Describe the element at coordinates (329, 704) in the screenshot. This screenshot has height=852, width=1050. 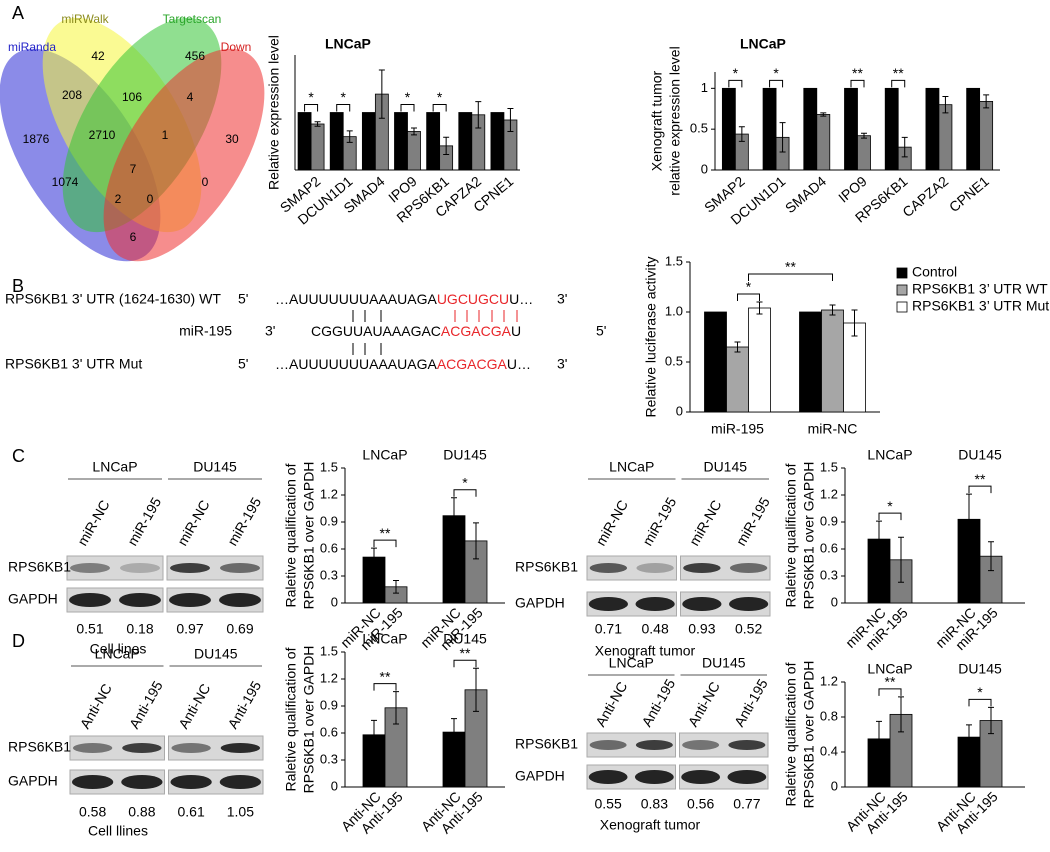
I see `y-tick-label: 0.9` at that location.